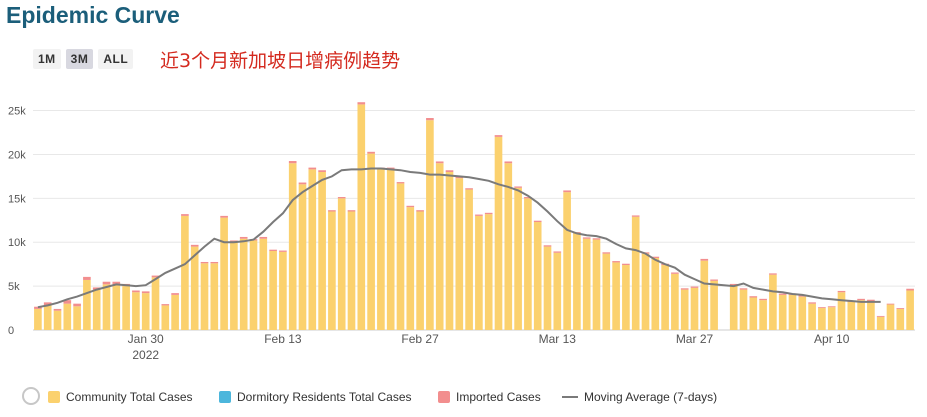 The height and width of the screenshot is (417, 927). What do you see at coordinates (145, 355) in the screenshot?
I see `x-tick-sublabel: 2022` at bounding box center [145, 355].